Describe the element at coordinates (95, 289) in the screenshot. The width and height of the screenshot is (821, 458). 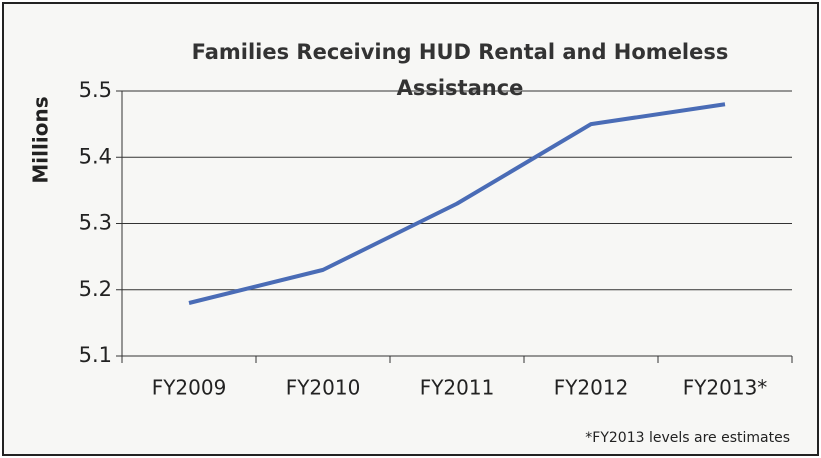
I see `y-tick-label: 5.2` at that location.